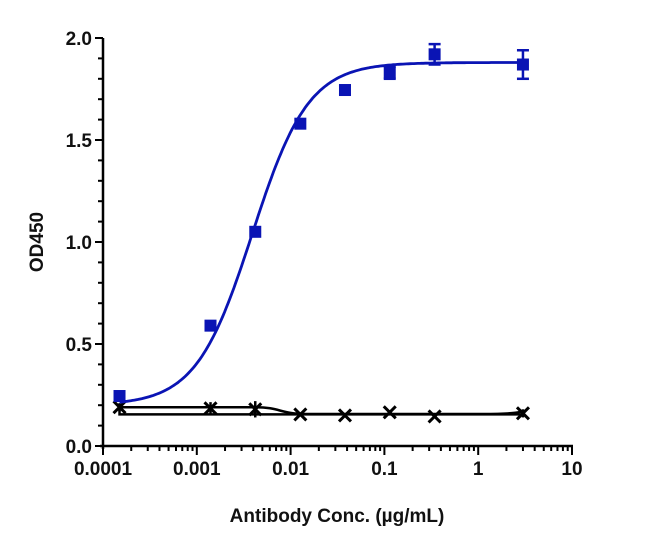  Describe the element at coordinates (290, 469) in the screenshot. I see `x-tick-label: 0.01` at that location.